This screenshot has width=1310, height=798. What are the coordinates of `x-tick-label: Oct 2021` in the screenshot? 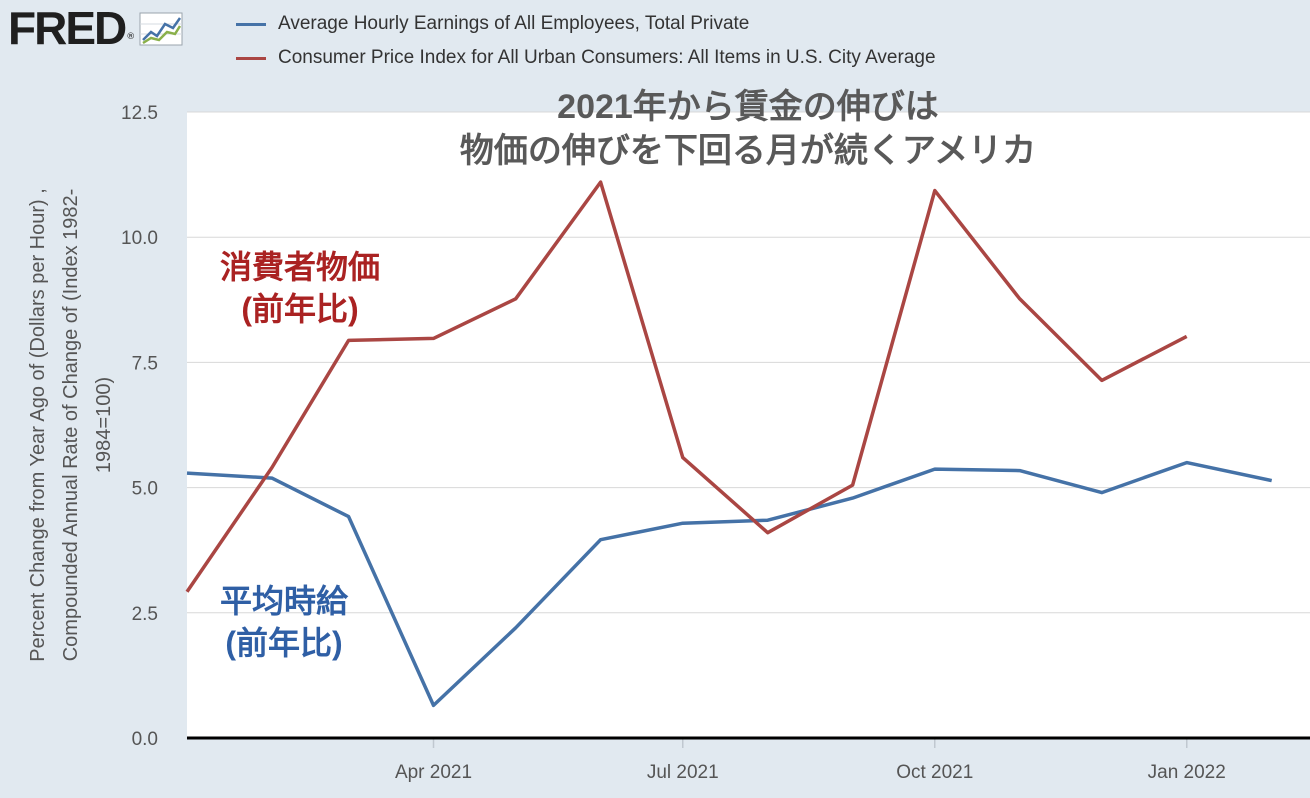 It's located at (934, 772).